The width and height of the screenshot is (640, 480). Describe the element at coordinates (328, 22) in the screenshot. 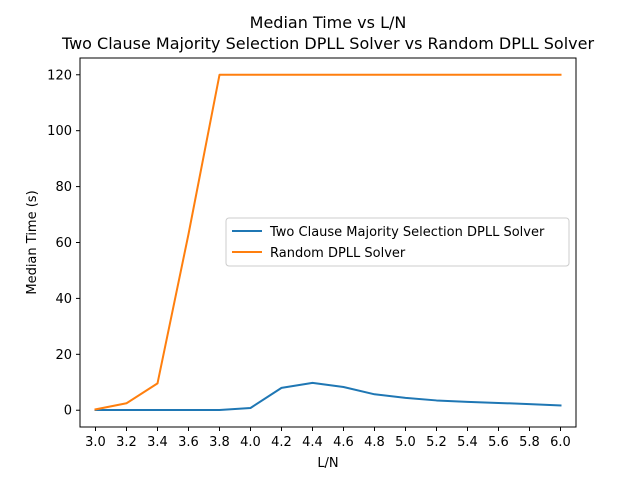

I see `chart-title: Median Time vs L/N` at that location.